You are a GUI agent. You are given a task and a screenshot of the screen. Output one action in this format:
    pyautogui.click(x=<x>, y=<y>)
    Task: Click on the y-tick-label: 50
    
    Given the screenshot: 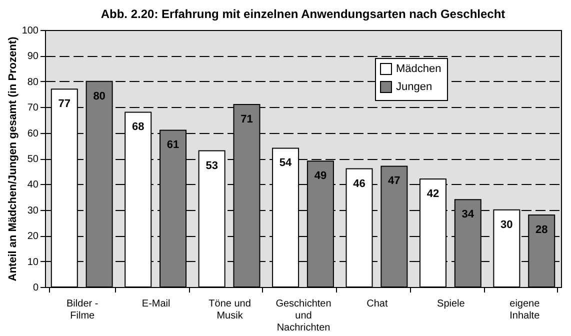 What is the action you would take?
    pyautogui.click(x=33, y=159)
    